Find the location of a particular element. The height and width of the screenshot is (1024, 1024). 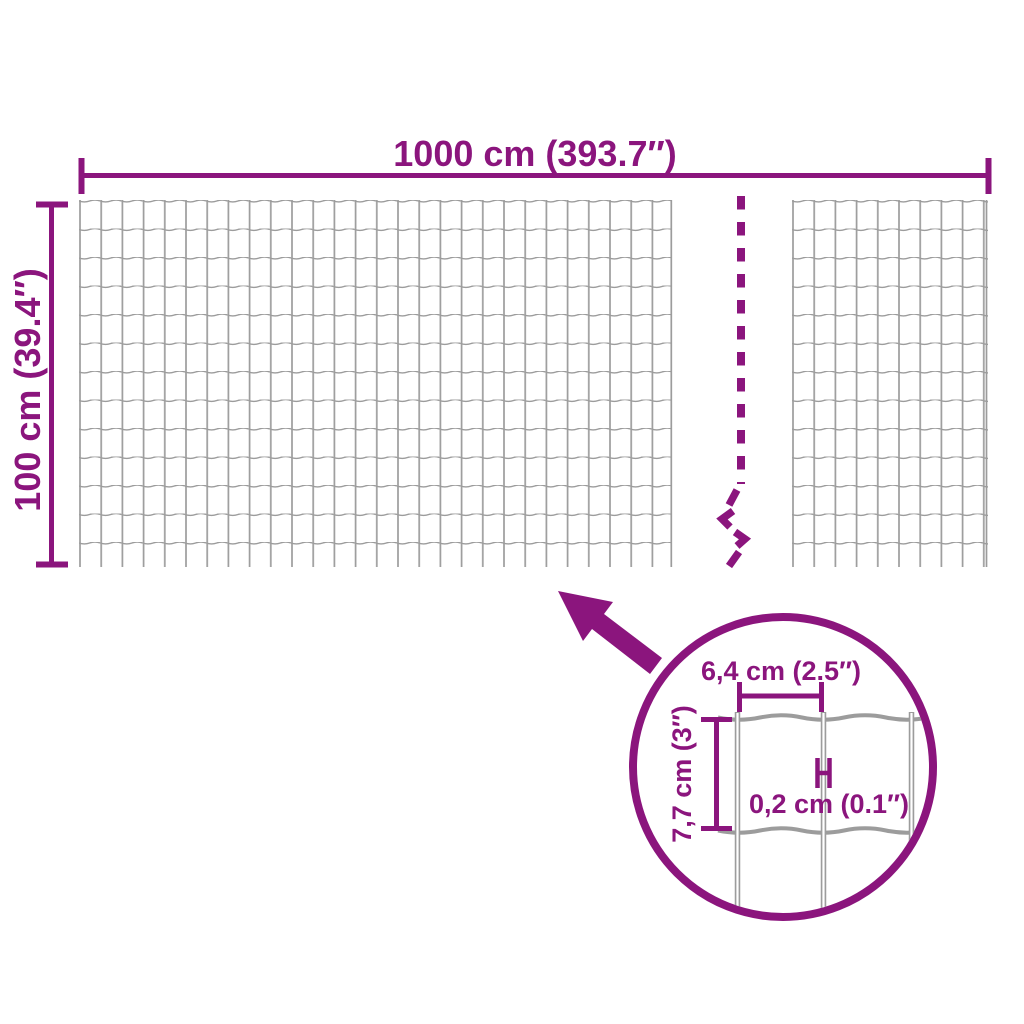

cell-width-dimension: 6,4 cm (2.5″) is located at coordinates (781, 684).